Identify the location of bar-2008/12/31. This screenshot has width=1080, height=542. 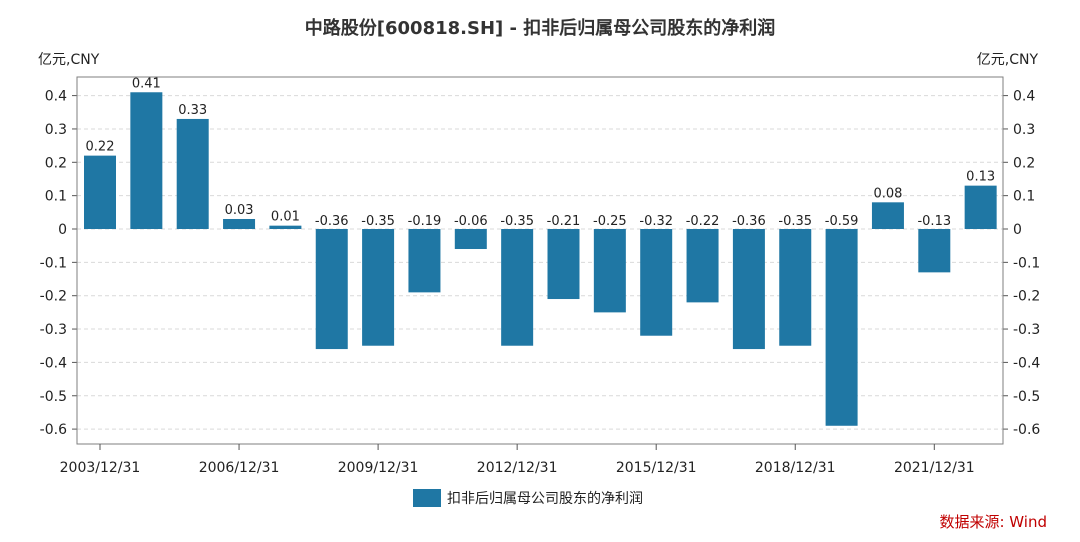
(331, 289).